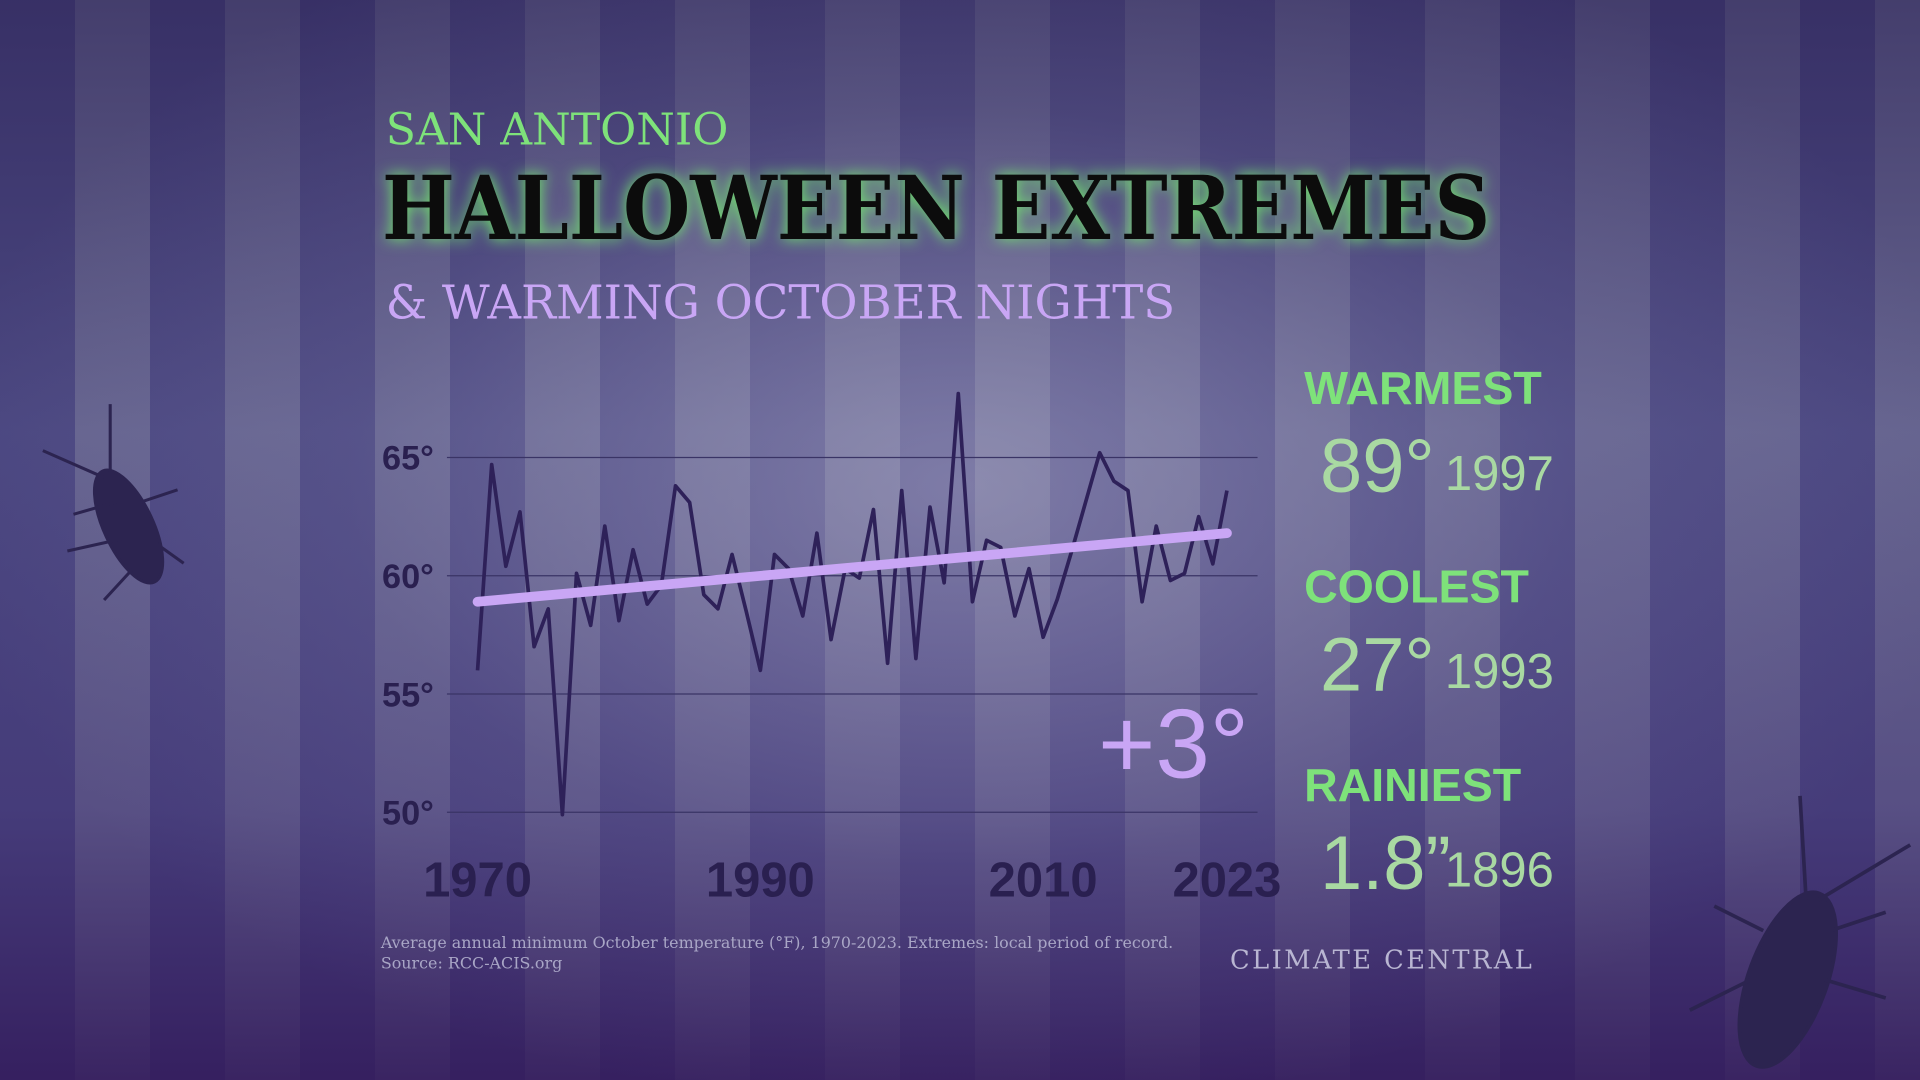 The height and width of the screenshot is (1080, 1920). What do you see at coordinates (1043, 880) in the screenshot?
I see `x-tick-label: 2010` at bounding box center [1043, 880].